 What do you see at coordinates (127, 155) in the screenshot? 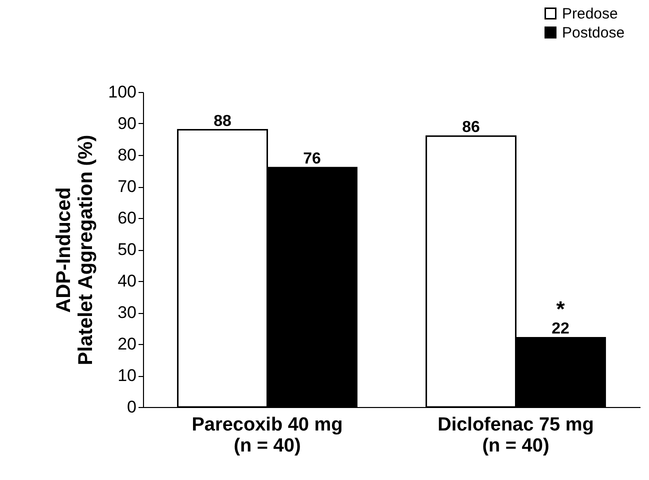
I see `y-tick-label: 80` at bounding box center [127, 155].